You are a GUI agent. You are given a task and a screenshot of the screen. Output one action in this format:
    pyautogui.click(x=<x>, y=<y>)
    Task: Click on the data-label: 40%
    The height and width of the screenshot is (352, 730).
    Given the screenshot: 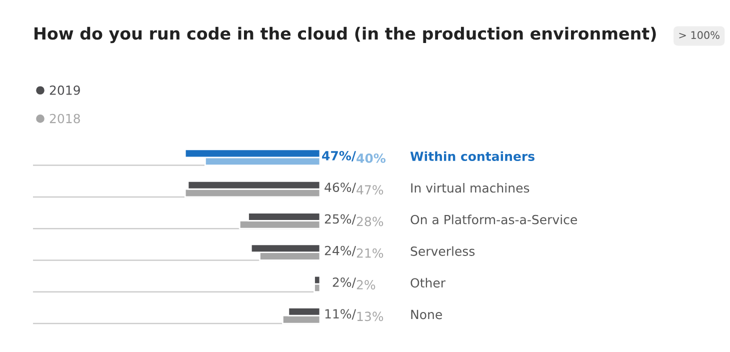 What is the action you would take?
    pyautogui.click(x=371, y=158)
    